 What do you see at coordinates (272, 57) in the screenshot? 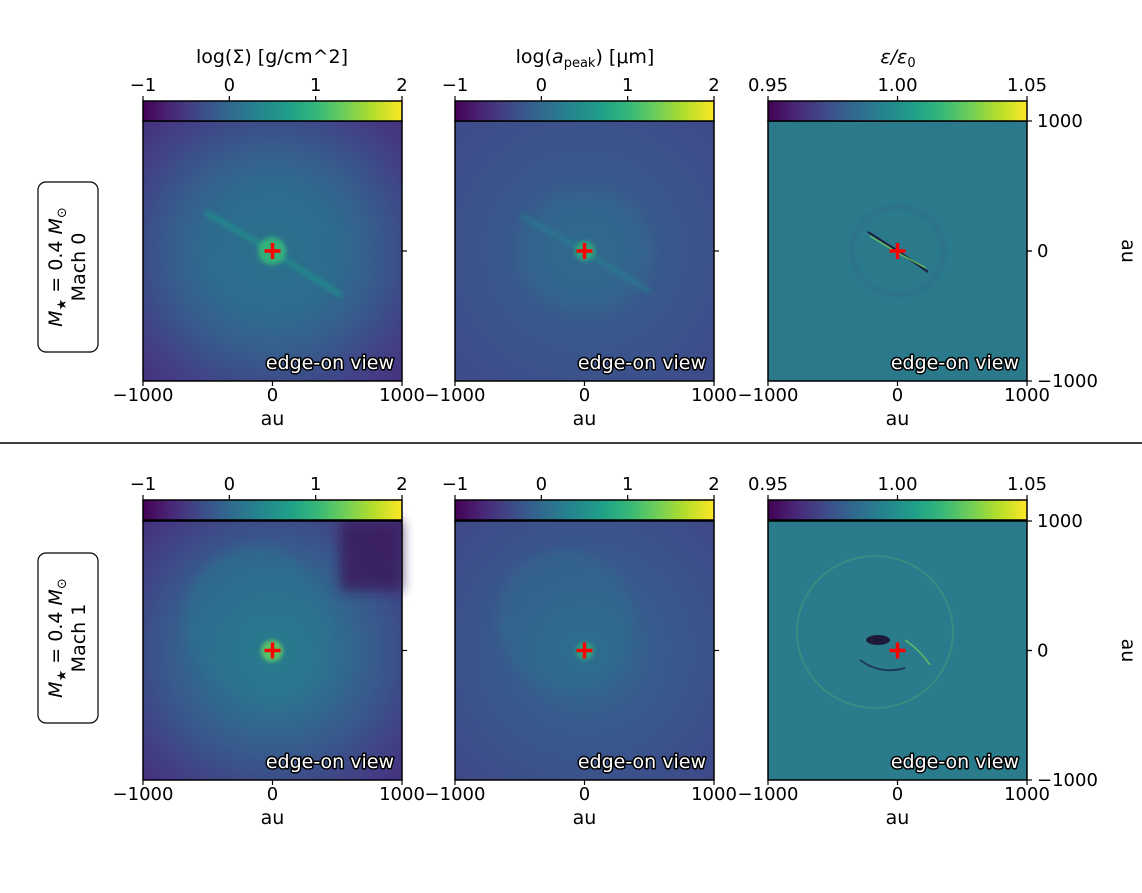
I see `colorbar-label-surface-density: log(Σ) [g/cm^2]` at bounding box center [272, 57].